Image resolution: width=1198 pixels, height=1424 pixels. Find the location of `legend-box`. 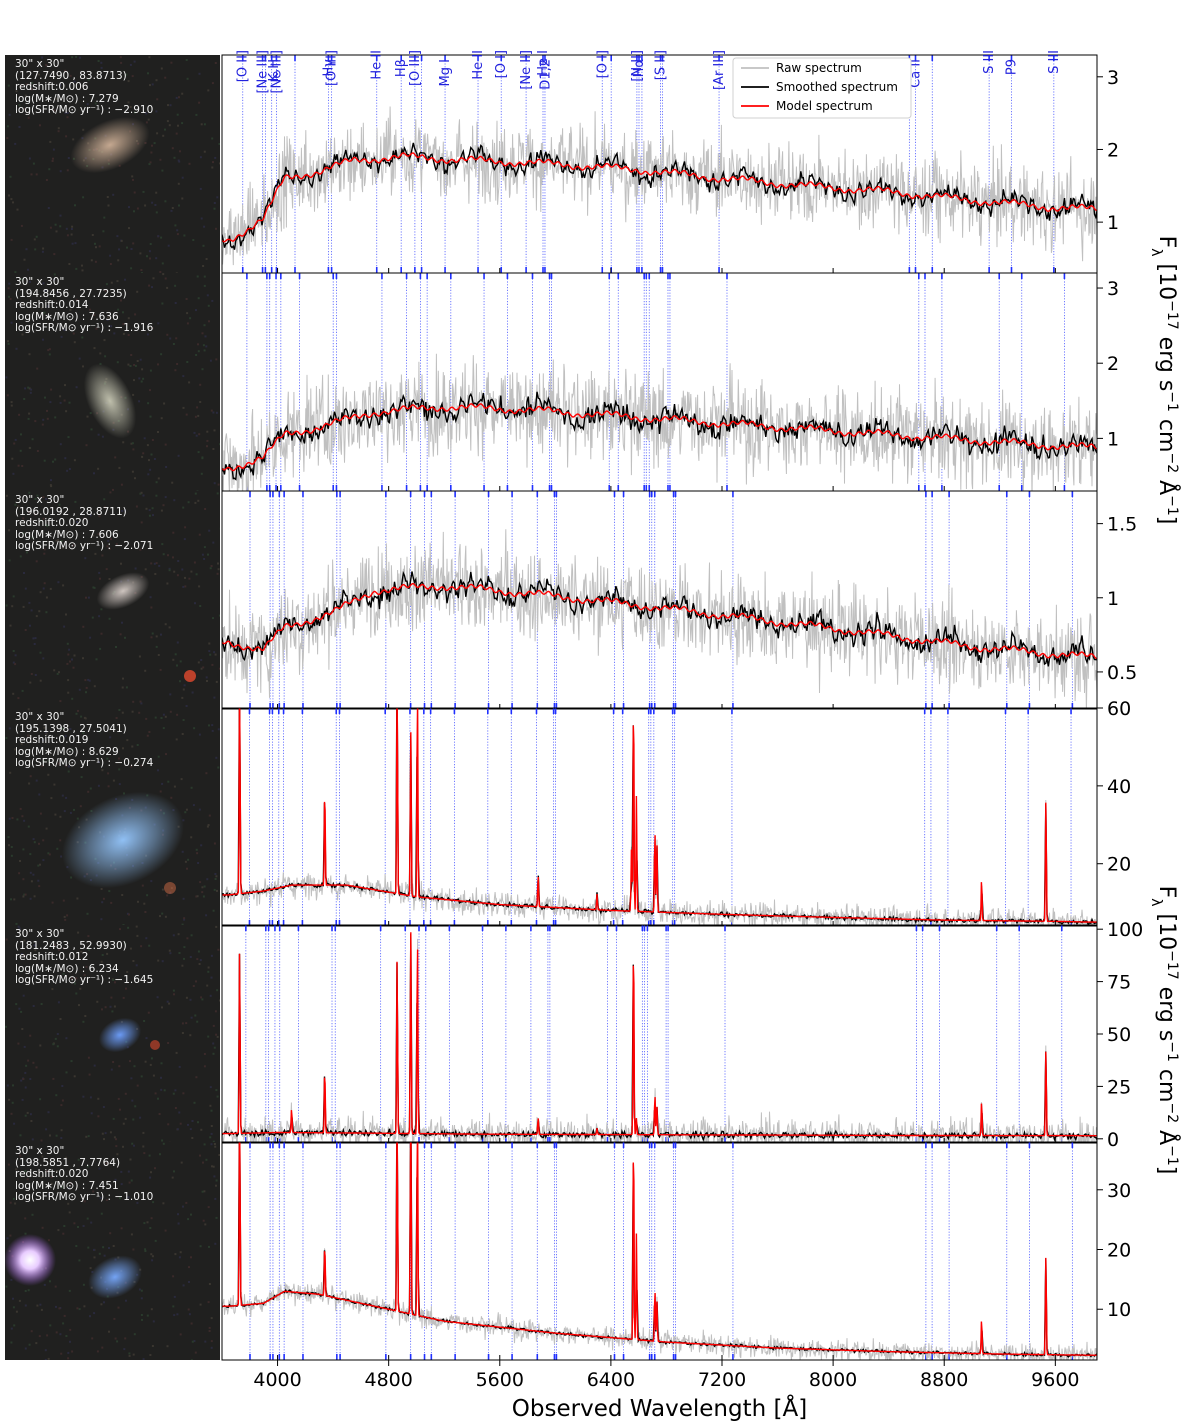

legend-box is located at coordinates (822, 88).